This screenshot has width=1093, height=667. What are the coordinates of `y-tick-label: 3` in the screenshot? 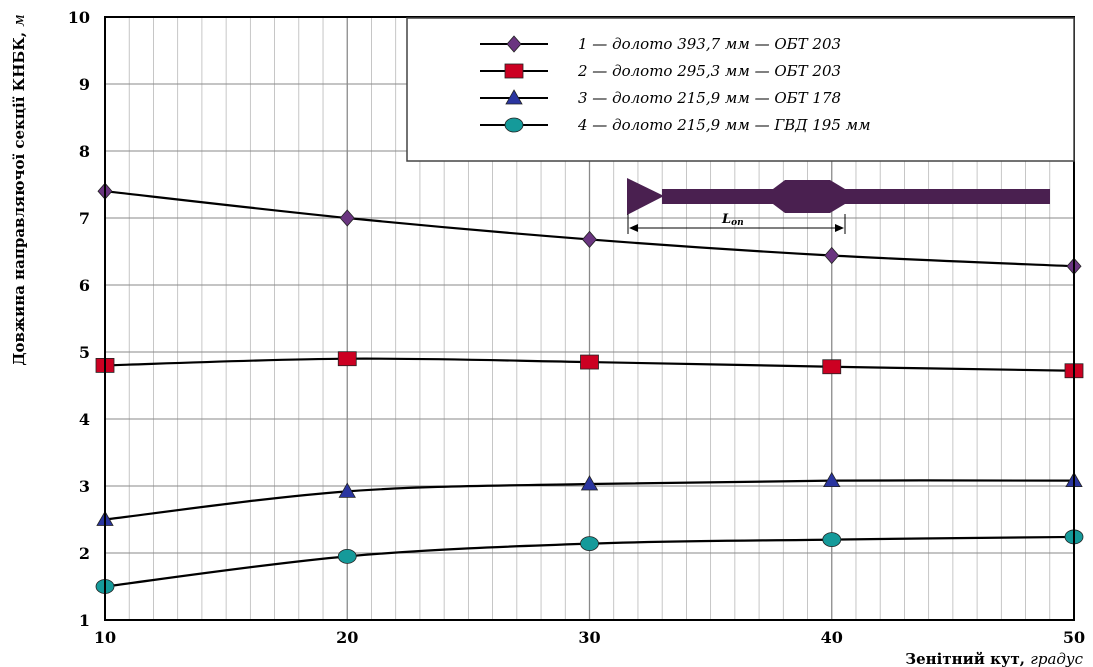 It's located at (84, 486).